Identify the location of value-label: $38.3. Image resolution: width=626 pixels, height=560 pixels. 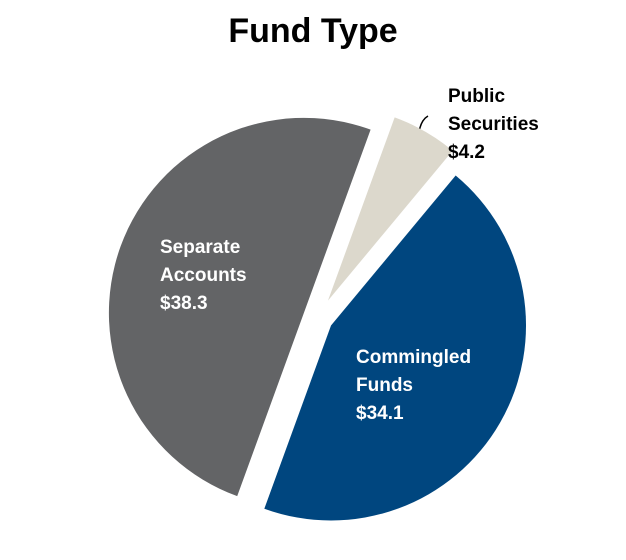
(184, 303).